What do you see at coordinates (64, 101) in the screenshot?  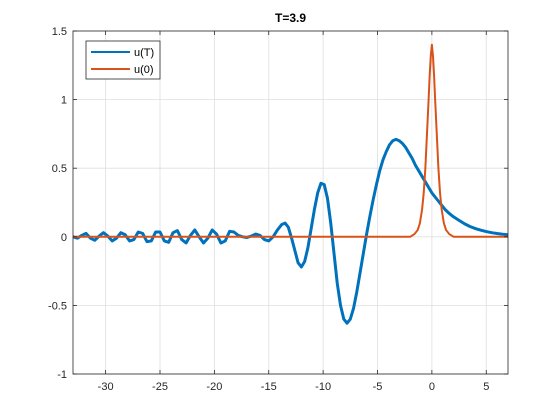 I see `y-tick-label: 1` at bounding box center [64, 101].